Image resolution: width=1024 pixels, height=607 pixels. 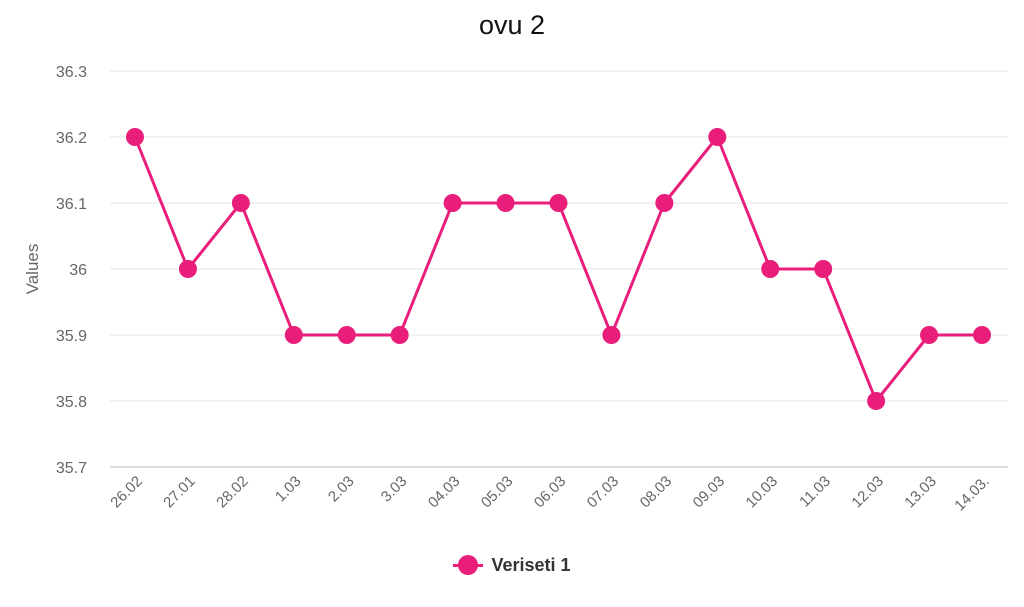 I want to click on x-tick-label: 2.03, so click(x=341, y=489).